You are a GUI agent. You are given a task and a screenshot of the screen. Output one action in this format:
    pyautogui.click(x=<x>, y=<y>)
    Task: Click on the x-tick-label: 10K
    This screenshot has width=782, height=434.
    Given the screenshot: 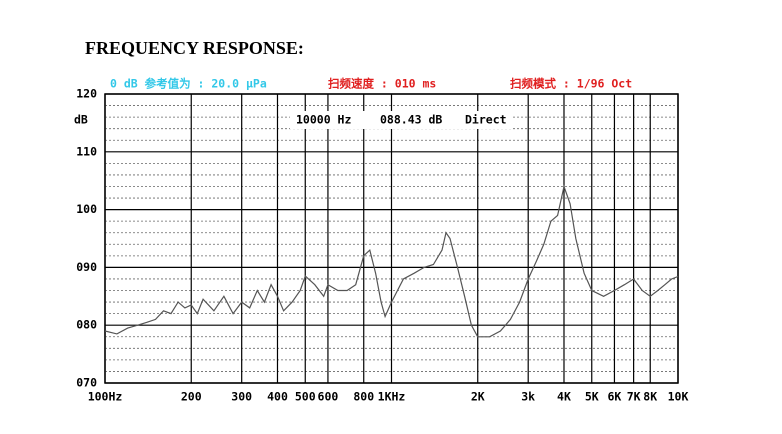 What is the action you would take?
    pyautogui.click(x=678, y=397)
    